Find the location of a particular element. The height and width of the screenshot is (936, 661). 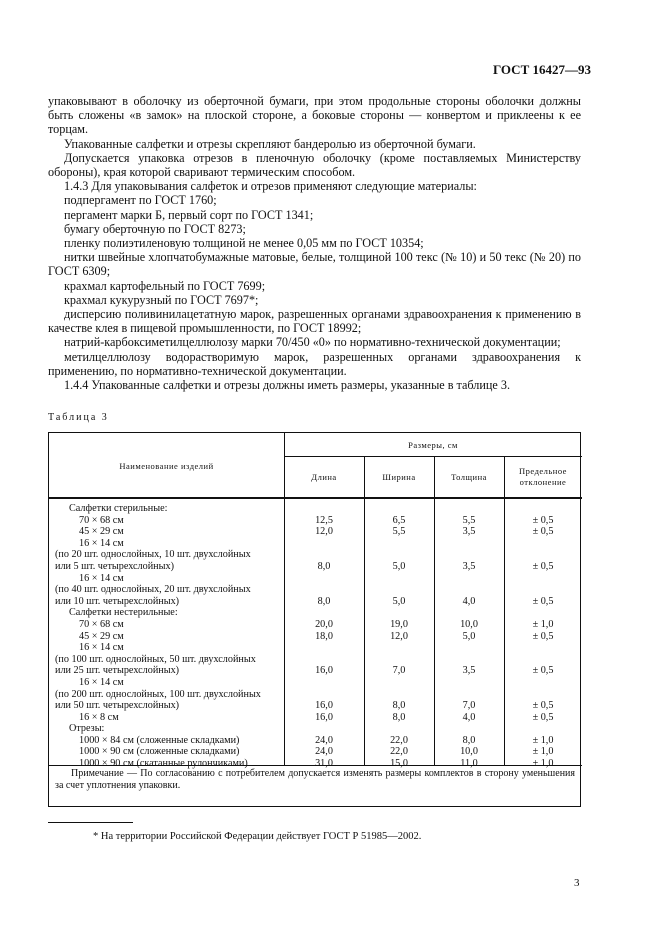

cell-value: 19,0 is located at coordinates (399, 624).